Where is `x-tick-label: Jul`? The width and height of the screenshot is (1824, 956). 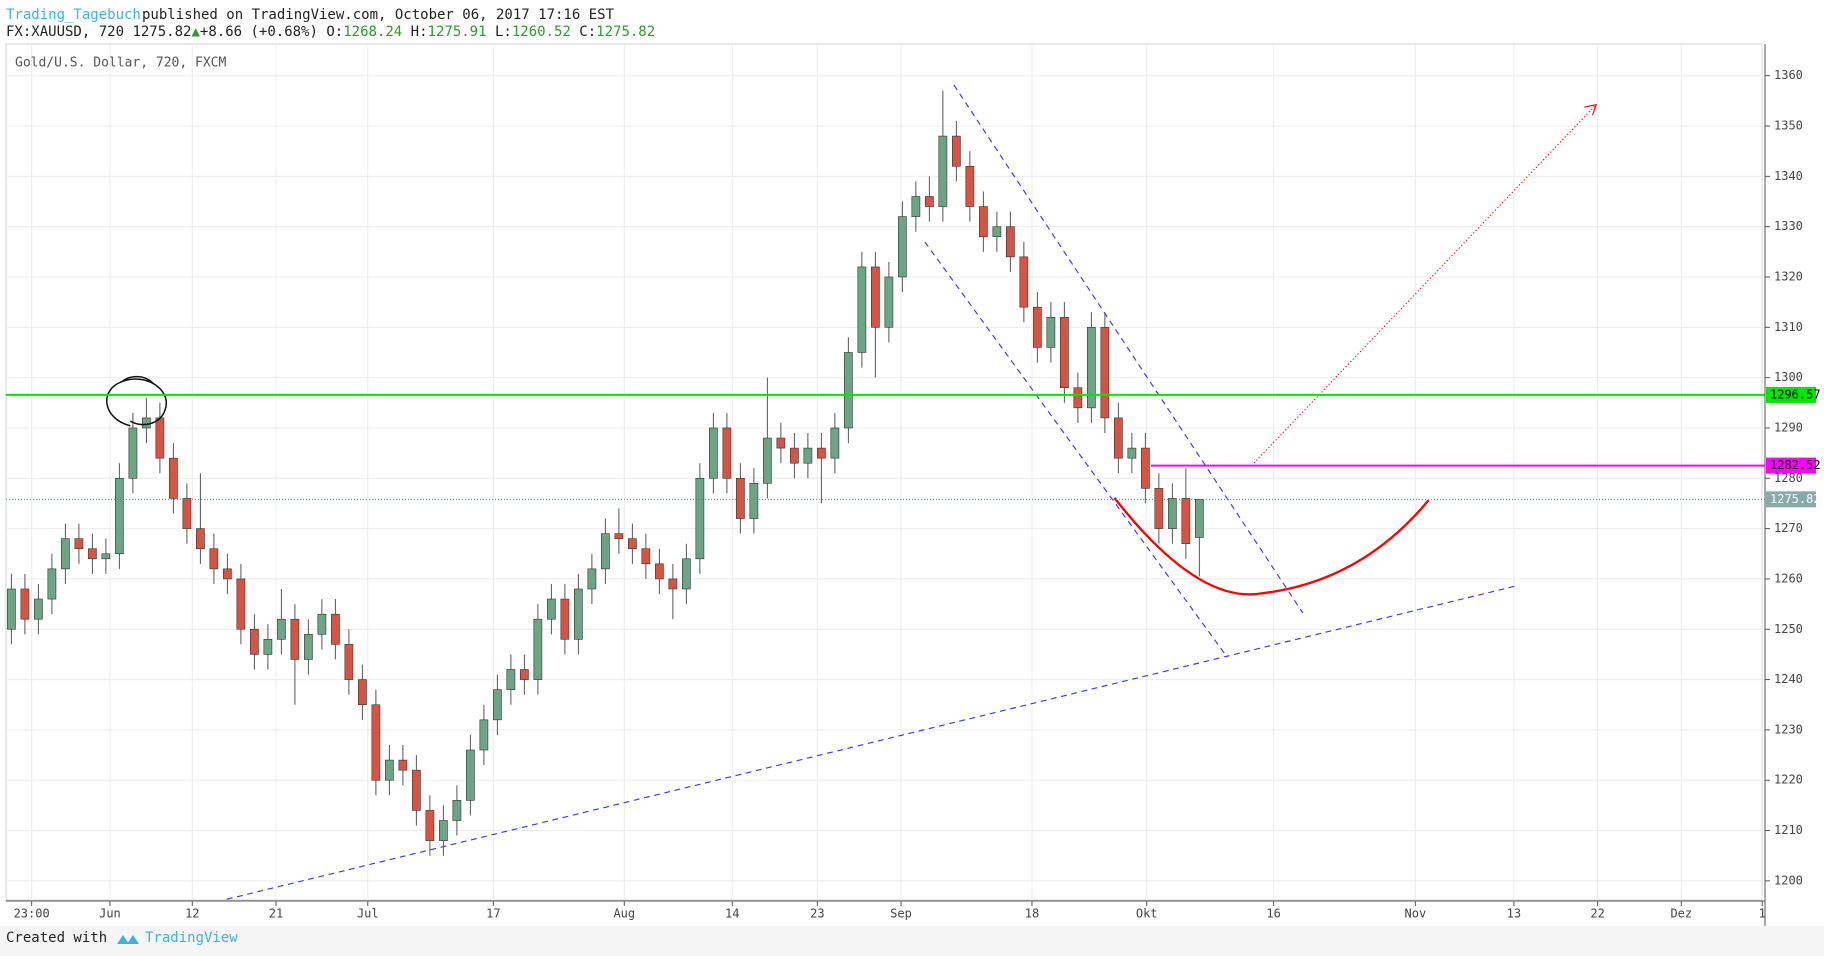
x-tick-label: Jul is located at coordinates (368, 914).